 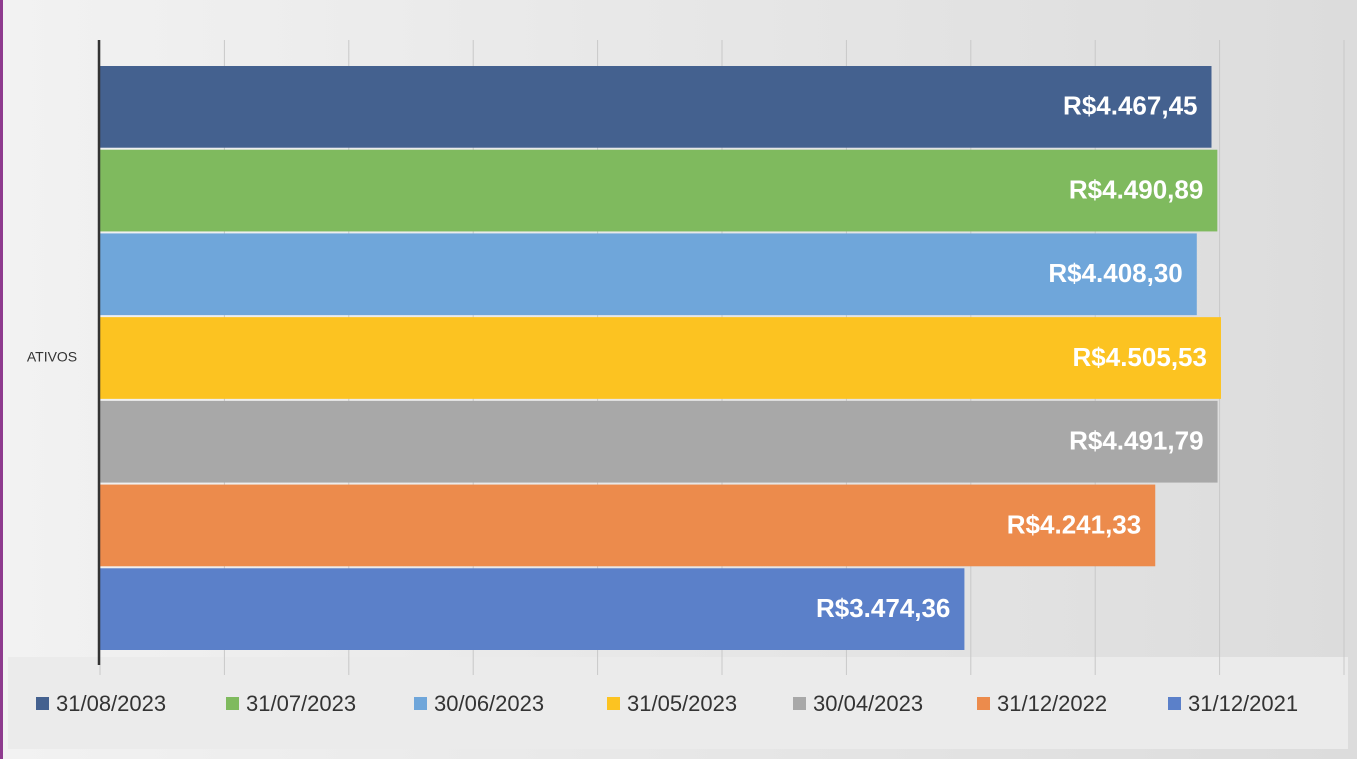 I want to click on y-tick-label: ATIVOS, so click(x=52, y=357).